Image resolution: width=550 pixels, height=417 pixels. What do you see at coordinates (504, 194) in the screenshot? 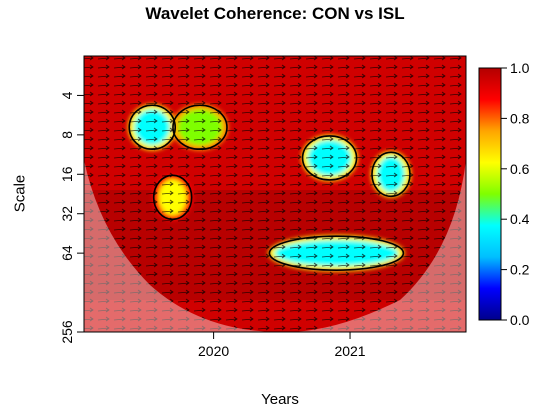
I see `colorbar: 0.0 0.2 0.4 0.6 0.8 1.0` at bounding box center [504, 194].